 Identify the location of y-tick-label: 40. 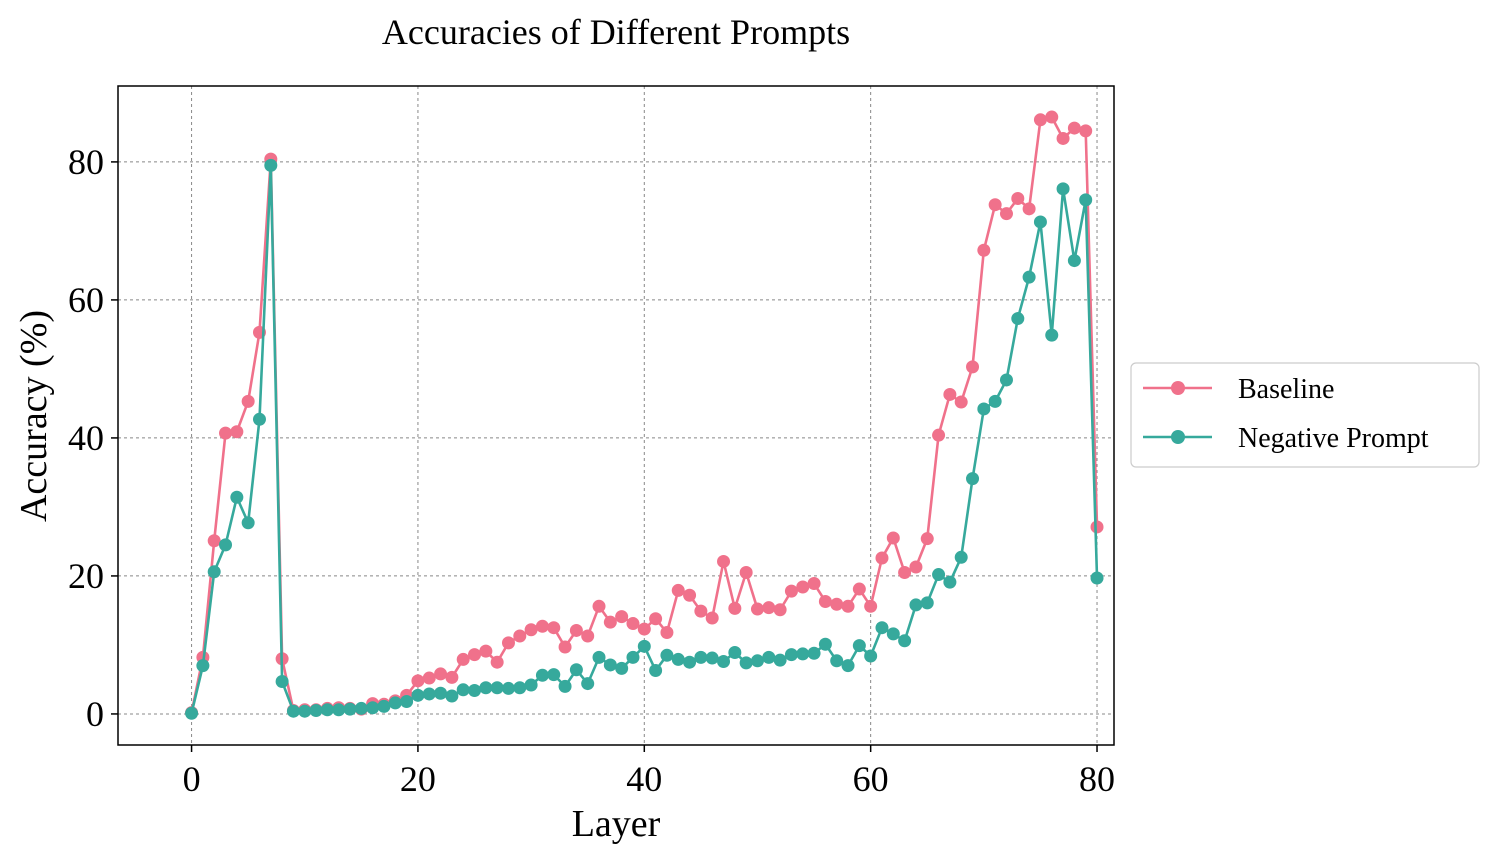
(86, 438).